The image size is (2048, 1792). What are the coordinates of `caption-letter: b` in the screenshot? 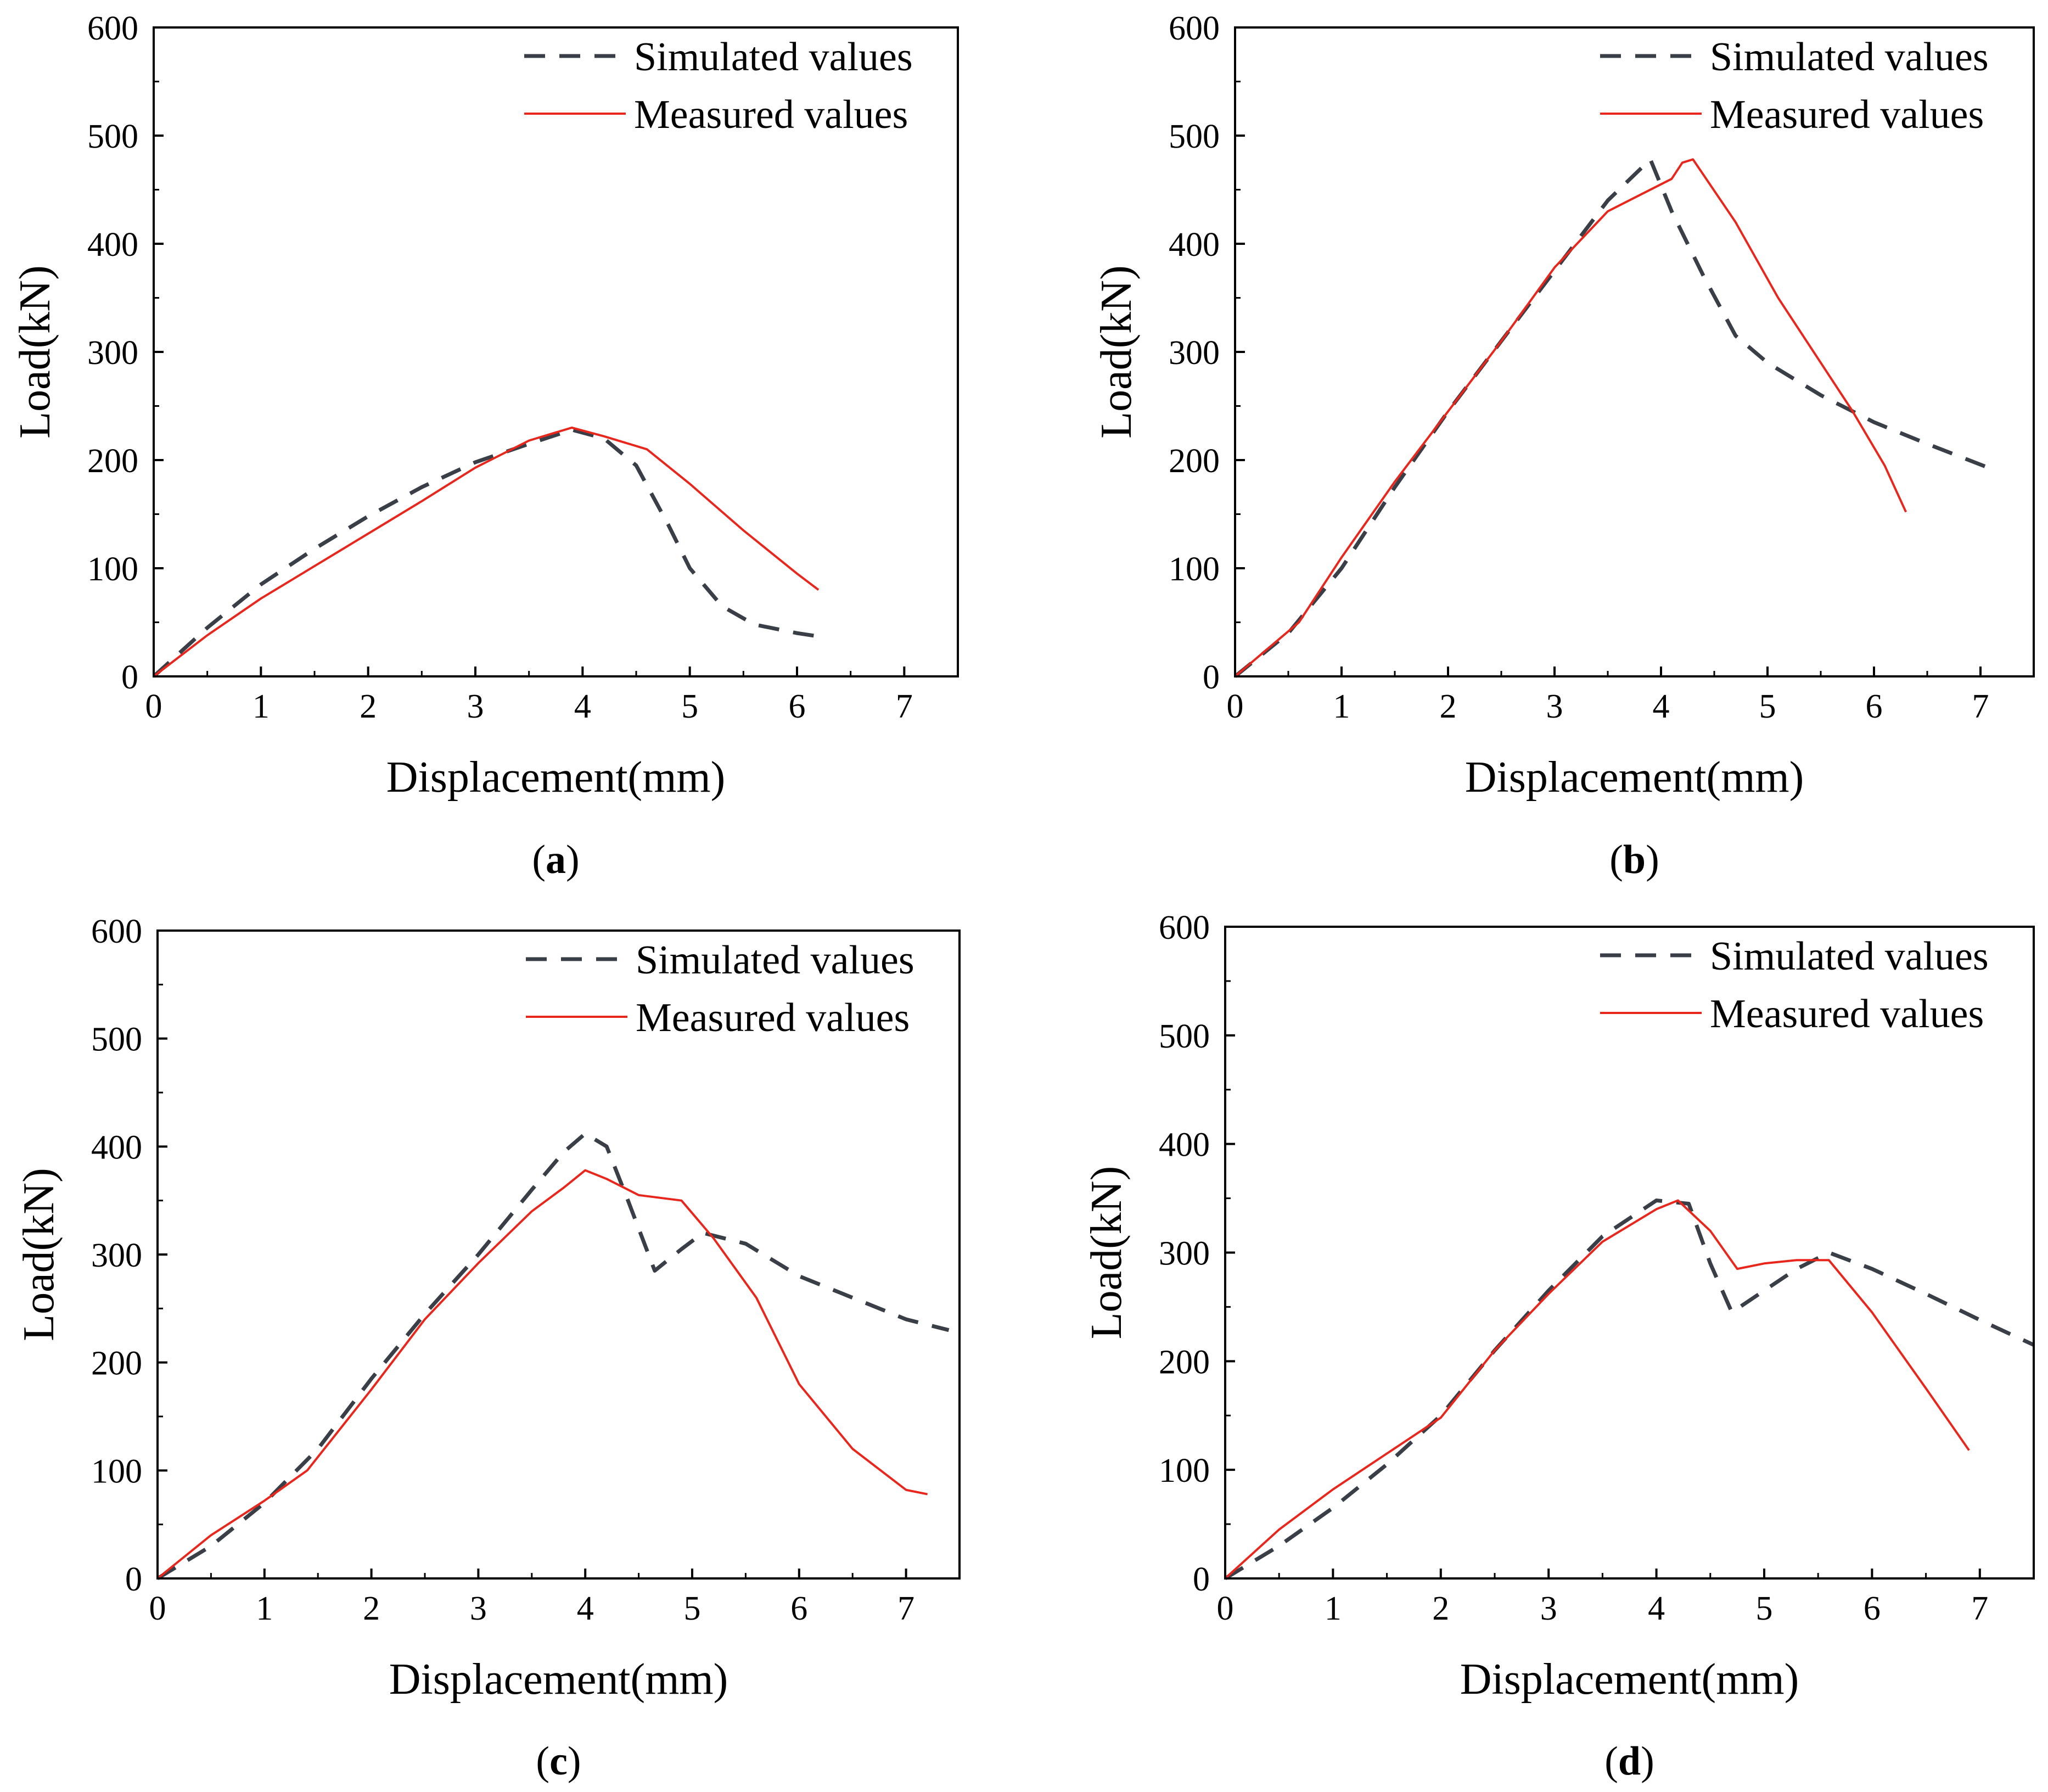 It's located at (1634, 860).